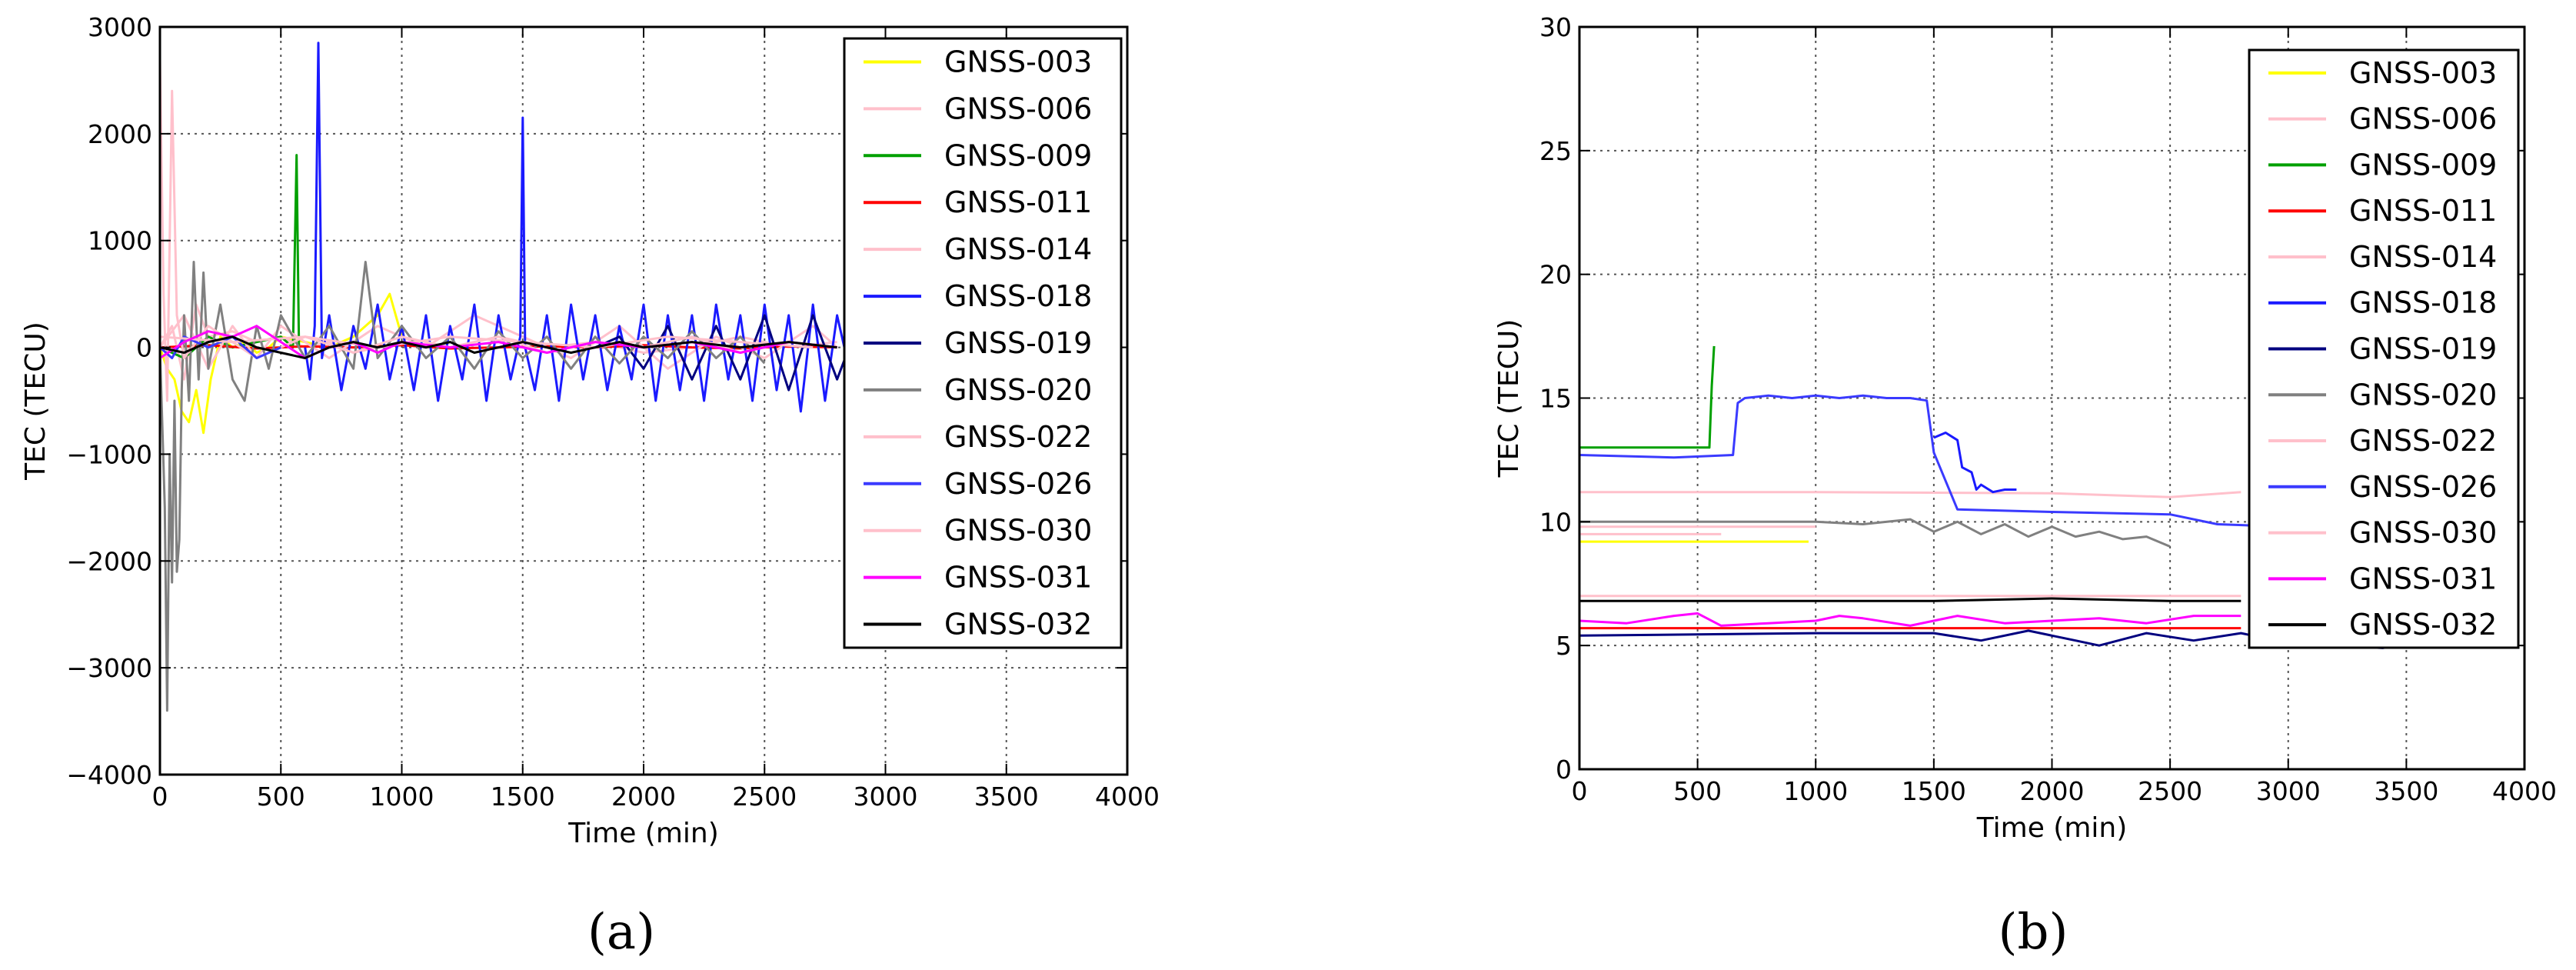 The height and width of the screenshot is (970, 2576). Describe the element at coordinates (120, 27) in the screenshot. I see `y-tick-label: 3000` at that location.